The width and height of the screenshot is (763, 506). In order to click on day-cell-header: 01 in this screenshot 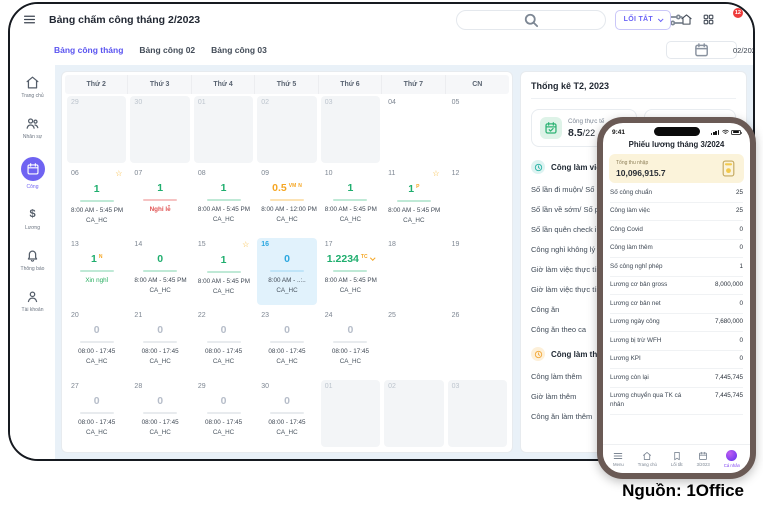, I will do `click(350, 386)`.